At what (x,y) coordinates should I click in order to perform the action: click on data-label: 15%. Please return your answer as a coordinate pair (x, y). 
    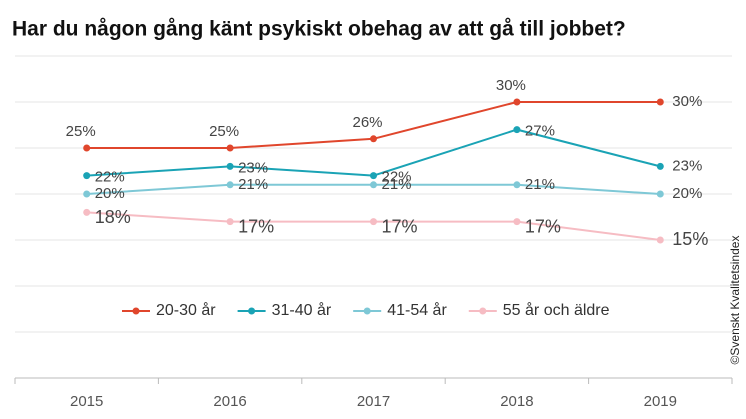
    Looking at the image, I should click on (690, 239).